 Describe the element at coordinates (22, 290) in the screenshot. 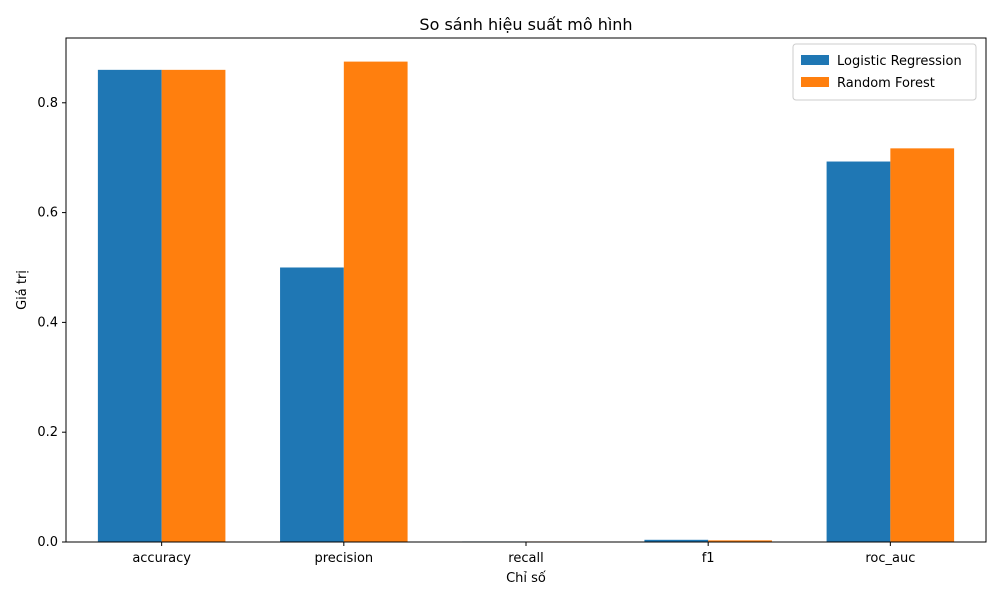

I see `y-axis-label: Giá trị` at that location.